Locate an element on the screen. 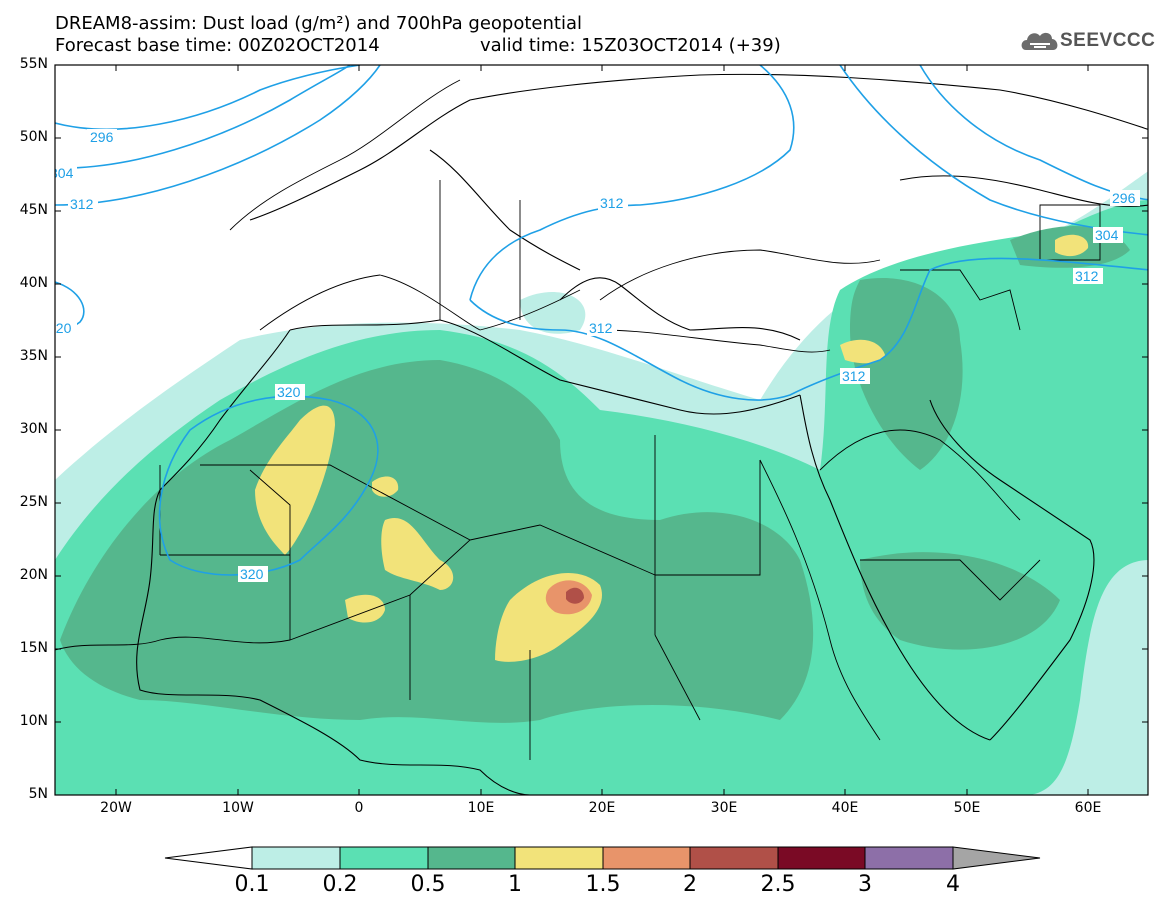  lat-label: 5N is located at coordinates (38, 794).